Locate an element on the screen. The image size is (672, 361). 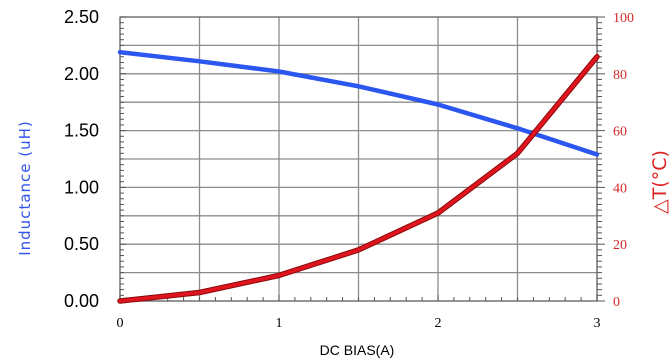
x-axis-label: DC BIAS(A) is located at coordinates (357, 350).